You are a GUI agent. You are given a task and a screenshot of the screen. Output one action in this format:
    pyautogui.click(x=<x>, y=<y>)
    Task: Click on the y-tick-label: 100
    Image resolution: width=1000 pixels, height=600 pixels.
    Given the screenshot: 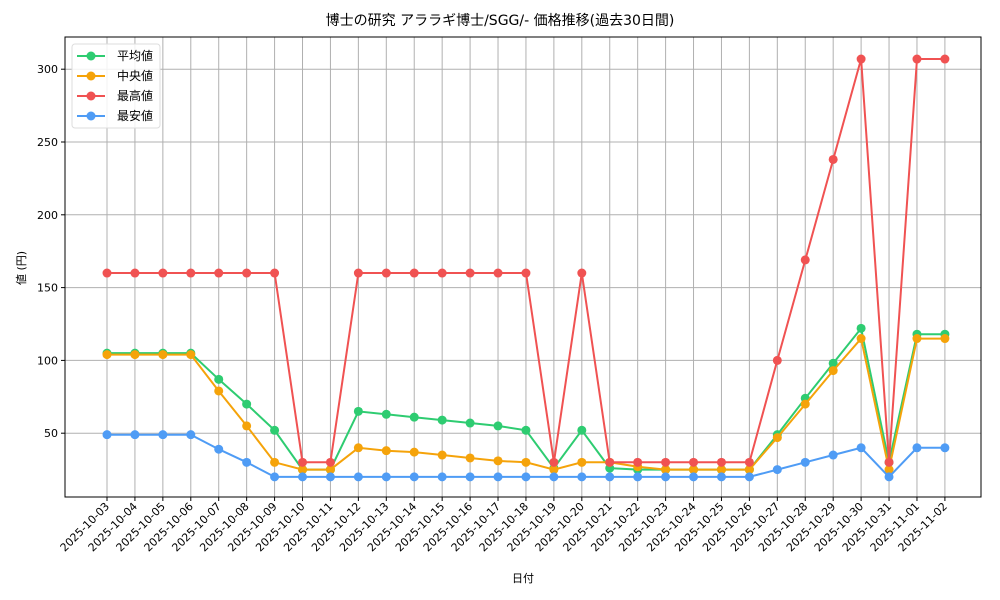 What is the action you would take?
    pyautogui.click(x=47, y=360)
    